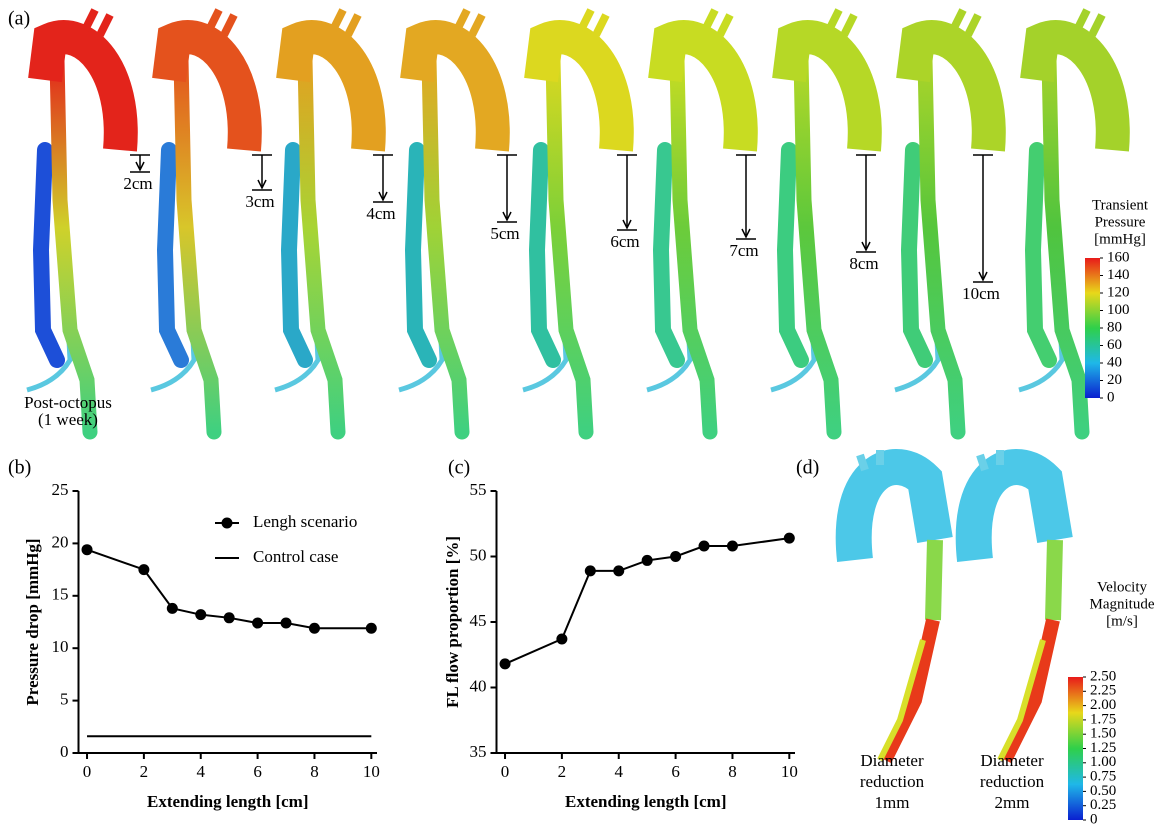 This screenshot has width=1168, height=829. Describe the element at coordinates (1114, 362) in the screenshot. I see `colorbar-label: 40` at that location.